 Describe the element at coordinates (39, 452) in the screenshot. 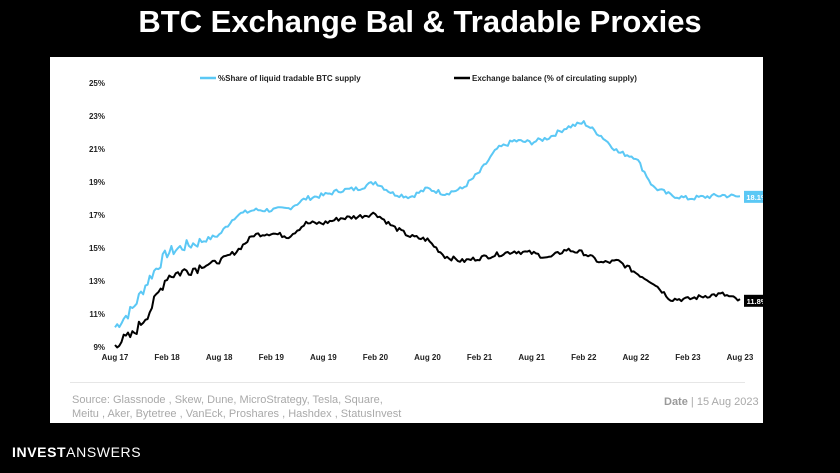

I see `brand-bold: INVEST` at that location.